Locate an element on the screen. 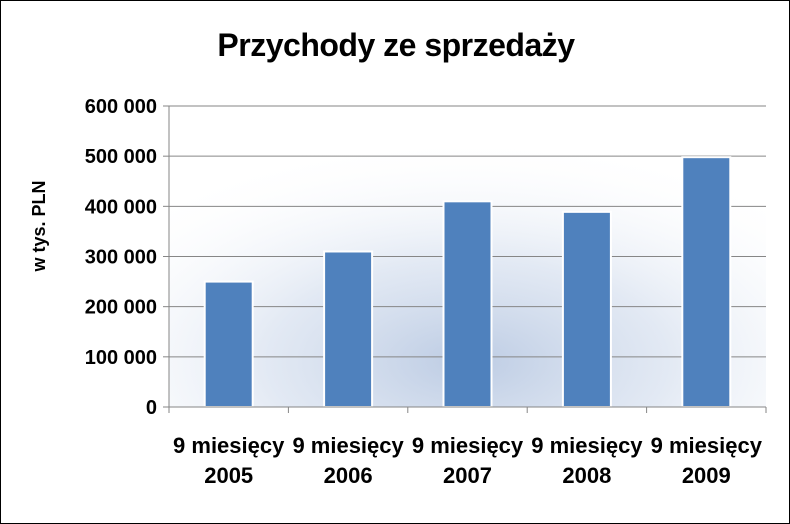  x-tick-label: 9 miesięcy 2009 is located at coordinates (707, 460).